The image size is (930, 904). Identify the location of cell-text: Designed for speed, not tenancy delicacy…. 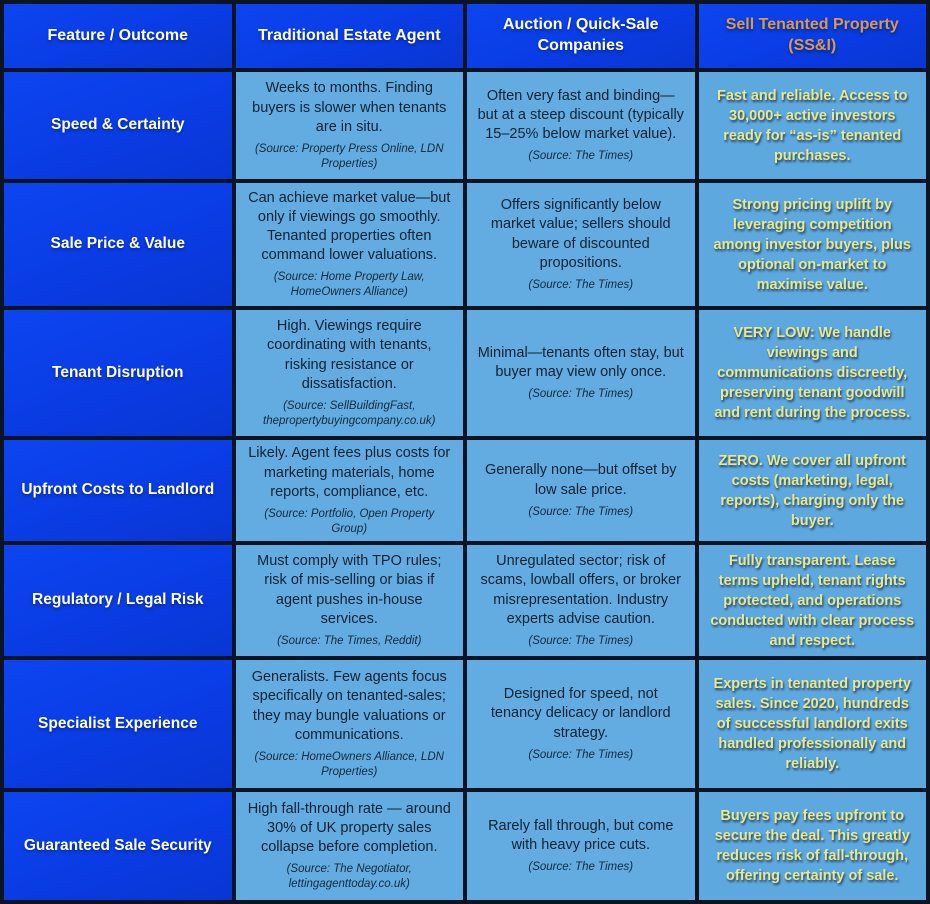
(580, 713).